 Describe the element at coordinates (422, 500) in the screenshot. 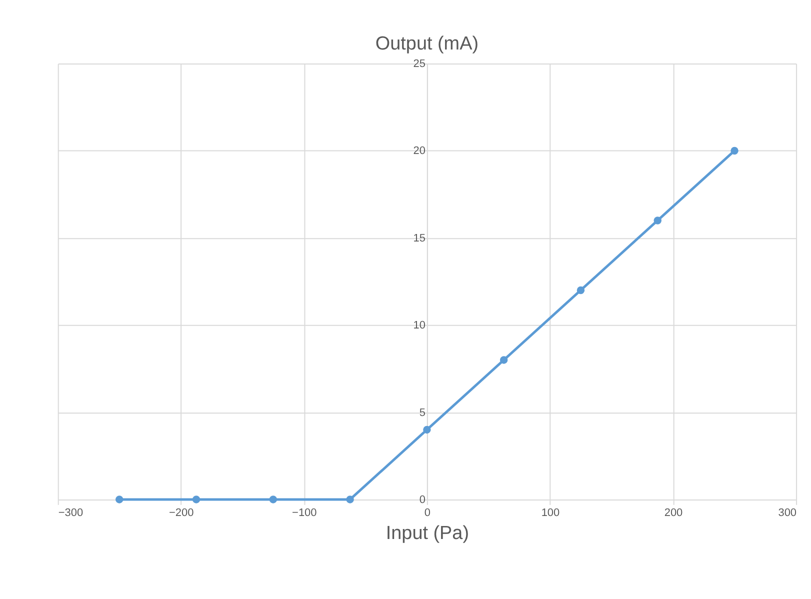

I see `y-tick-label: 0` at that location.